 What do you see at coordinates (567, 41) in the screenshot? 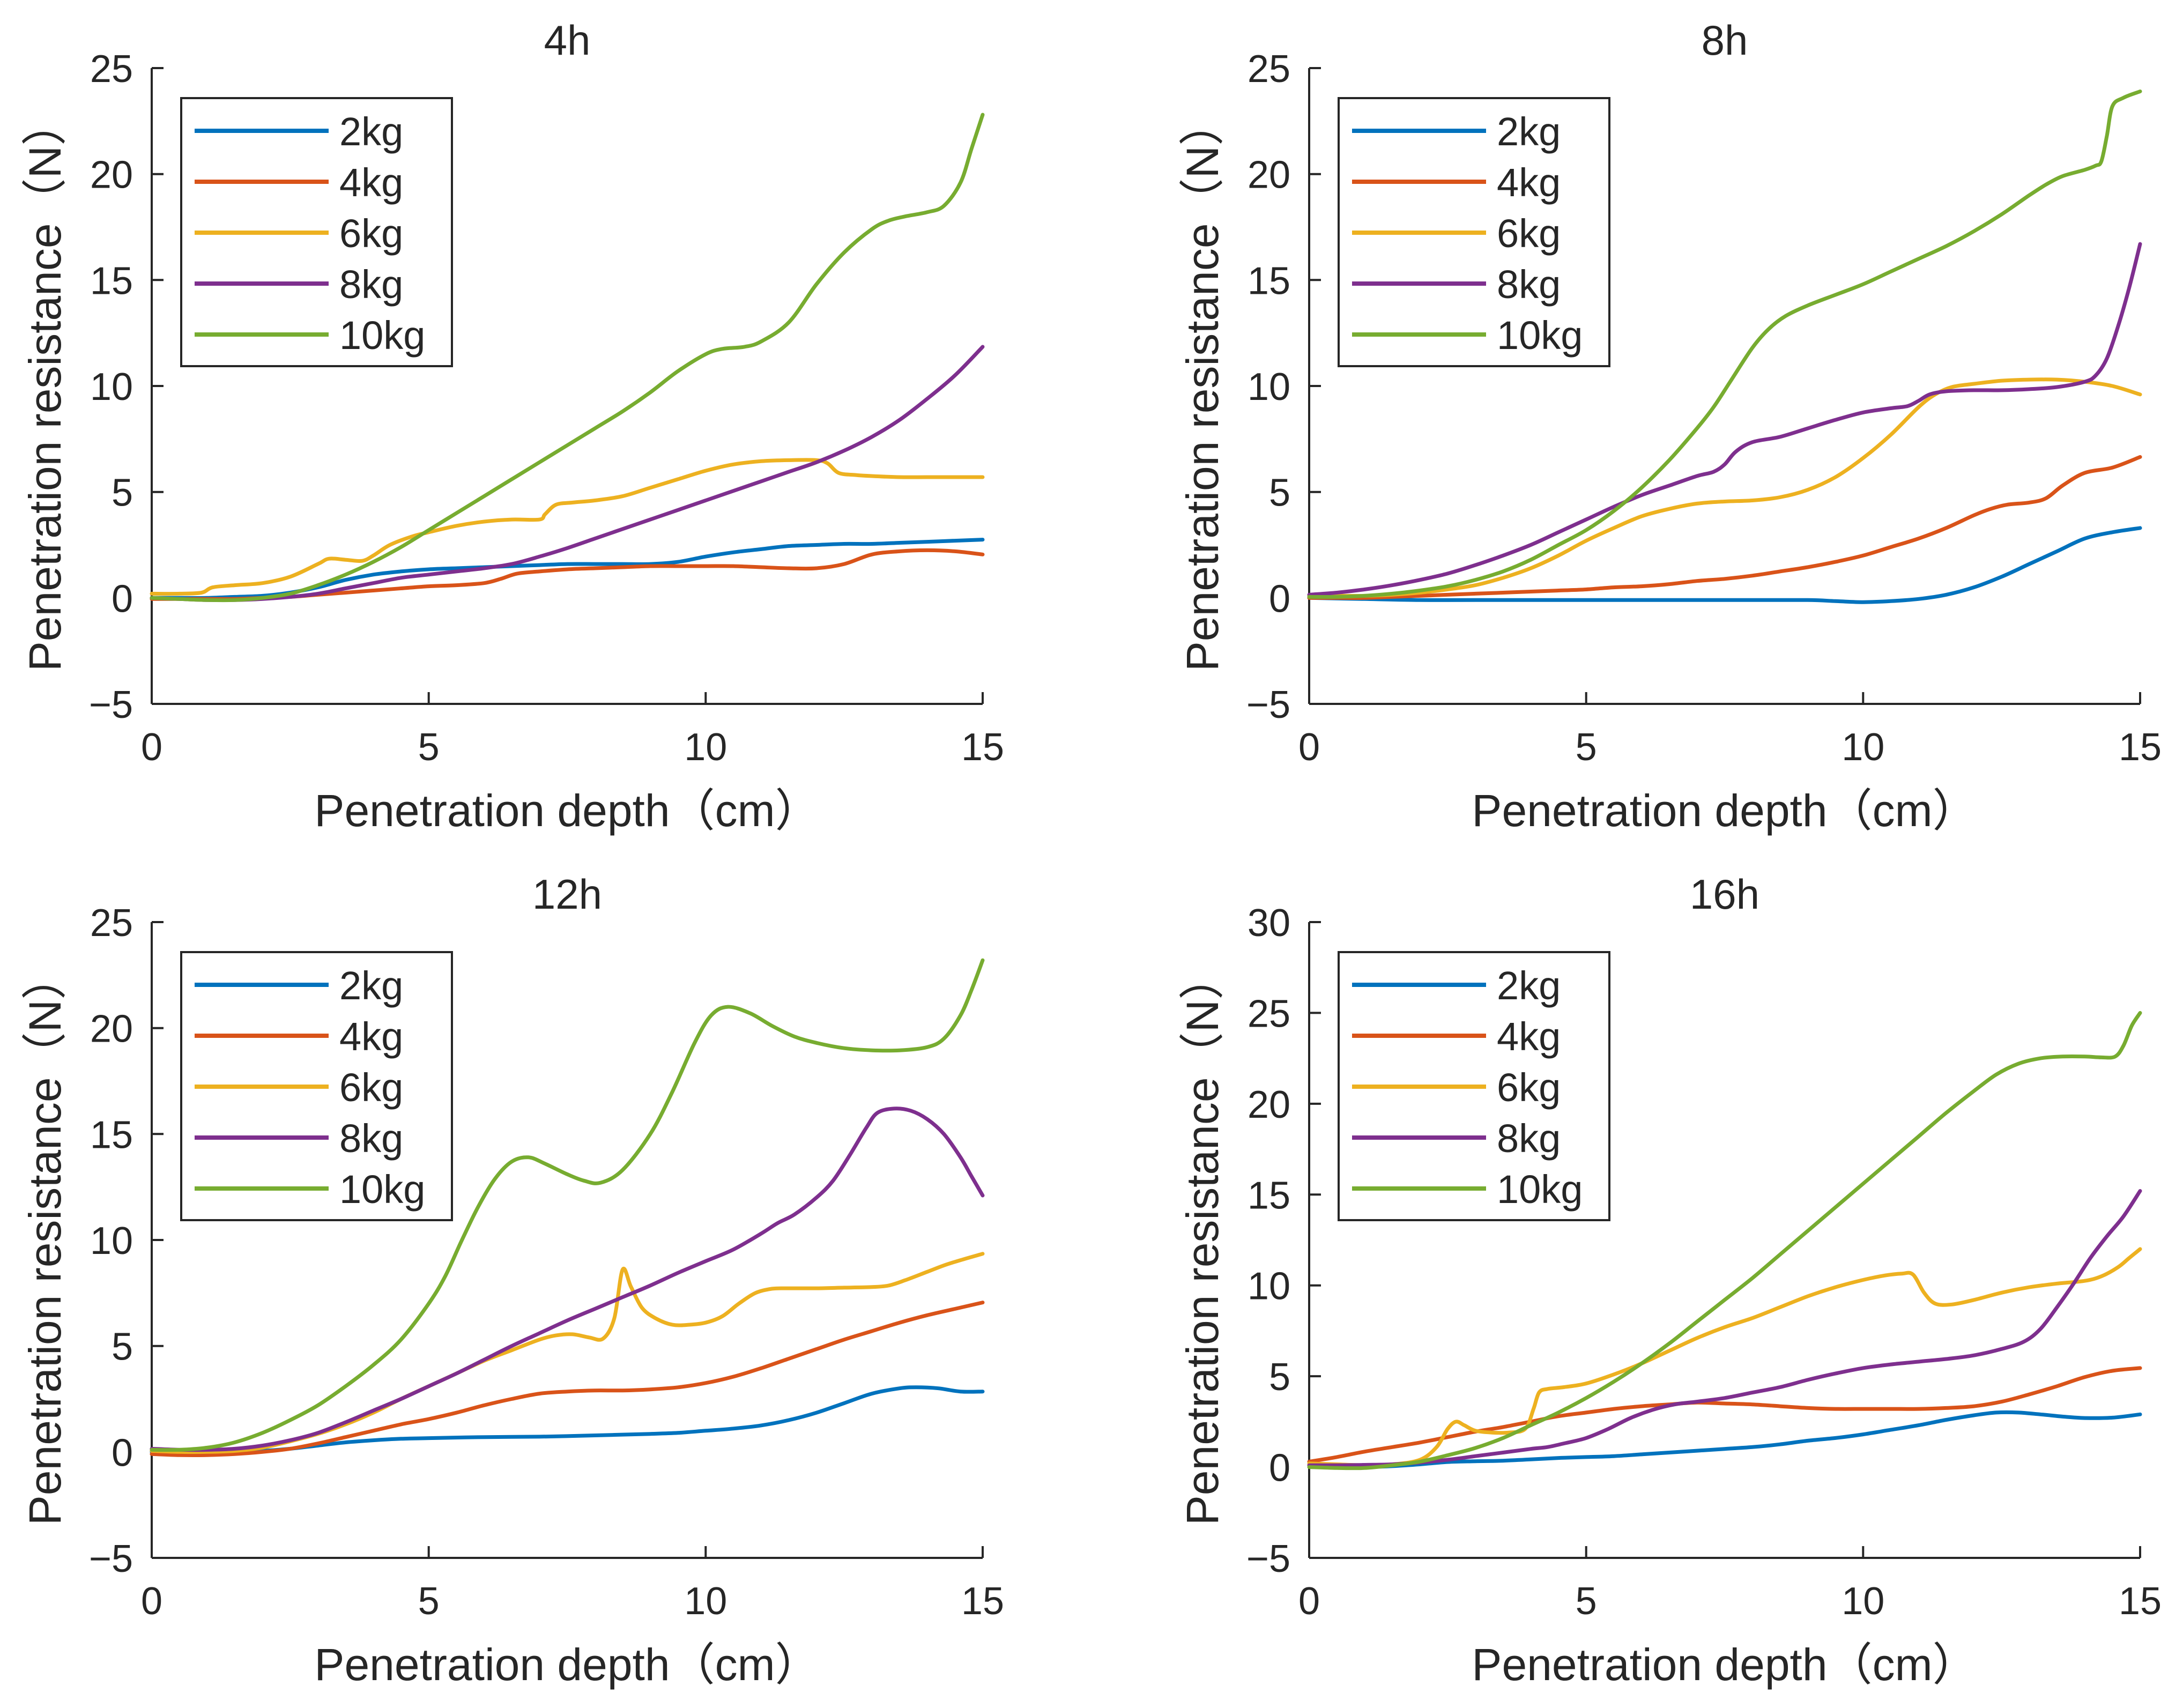
I see `chart-title: 4h` at bounding box center [567, 41].